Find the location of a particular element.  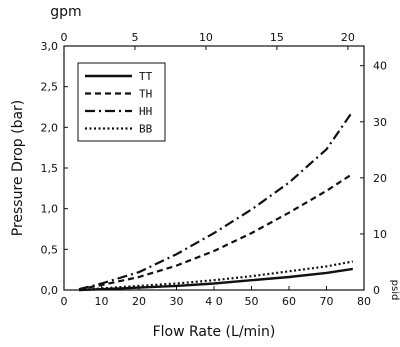

x-tick-label: 20 is located at coordinates (139, 301).